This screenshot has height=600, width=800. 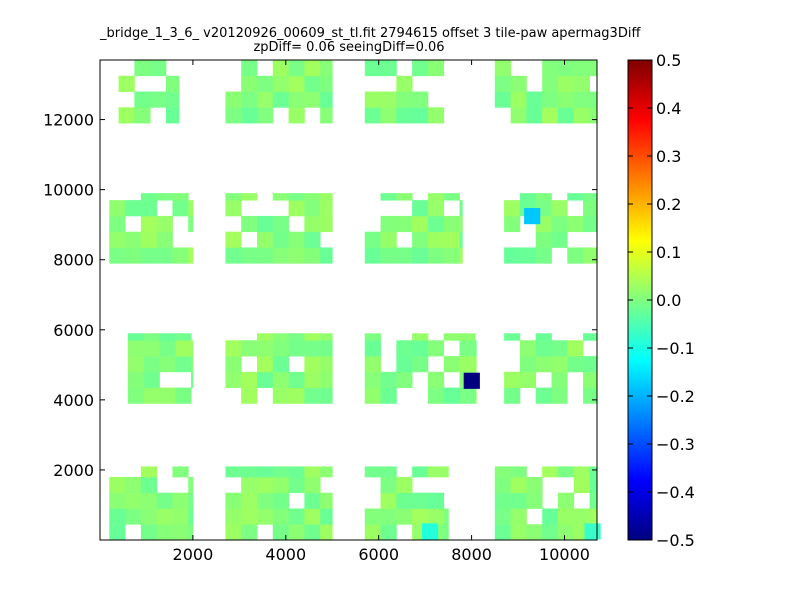 What do you see at coordinates (68, 120) in the screenshot?
I see `y-tick-label: 12000` at bounding box center [68, 120].